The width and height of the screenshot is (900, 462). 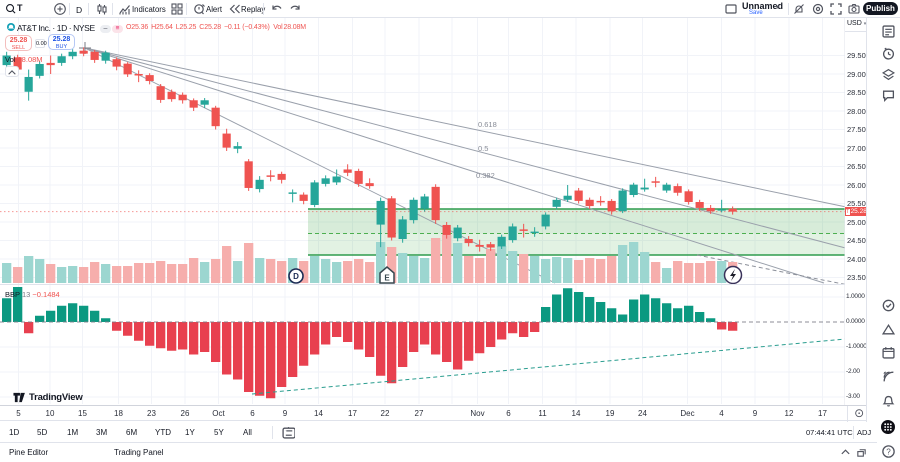 I want to click on svg-text: 0.5, so click(x=483, y=148).